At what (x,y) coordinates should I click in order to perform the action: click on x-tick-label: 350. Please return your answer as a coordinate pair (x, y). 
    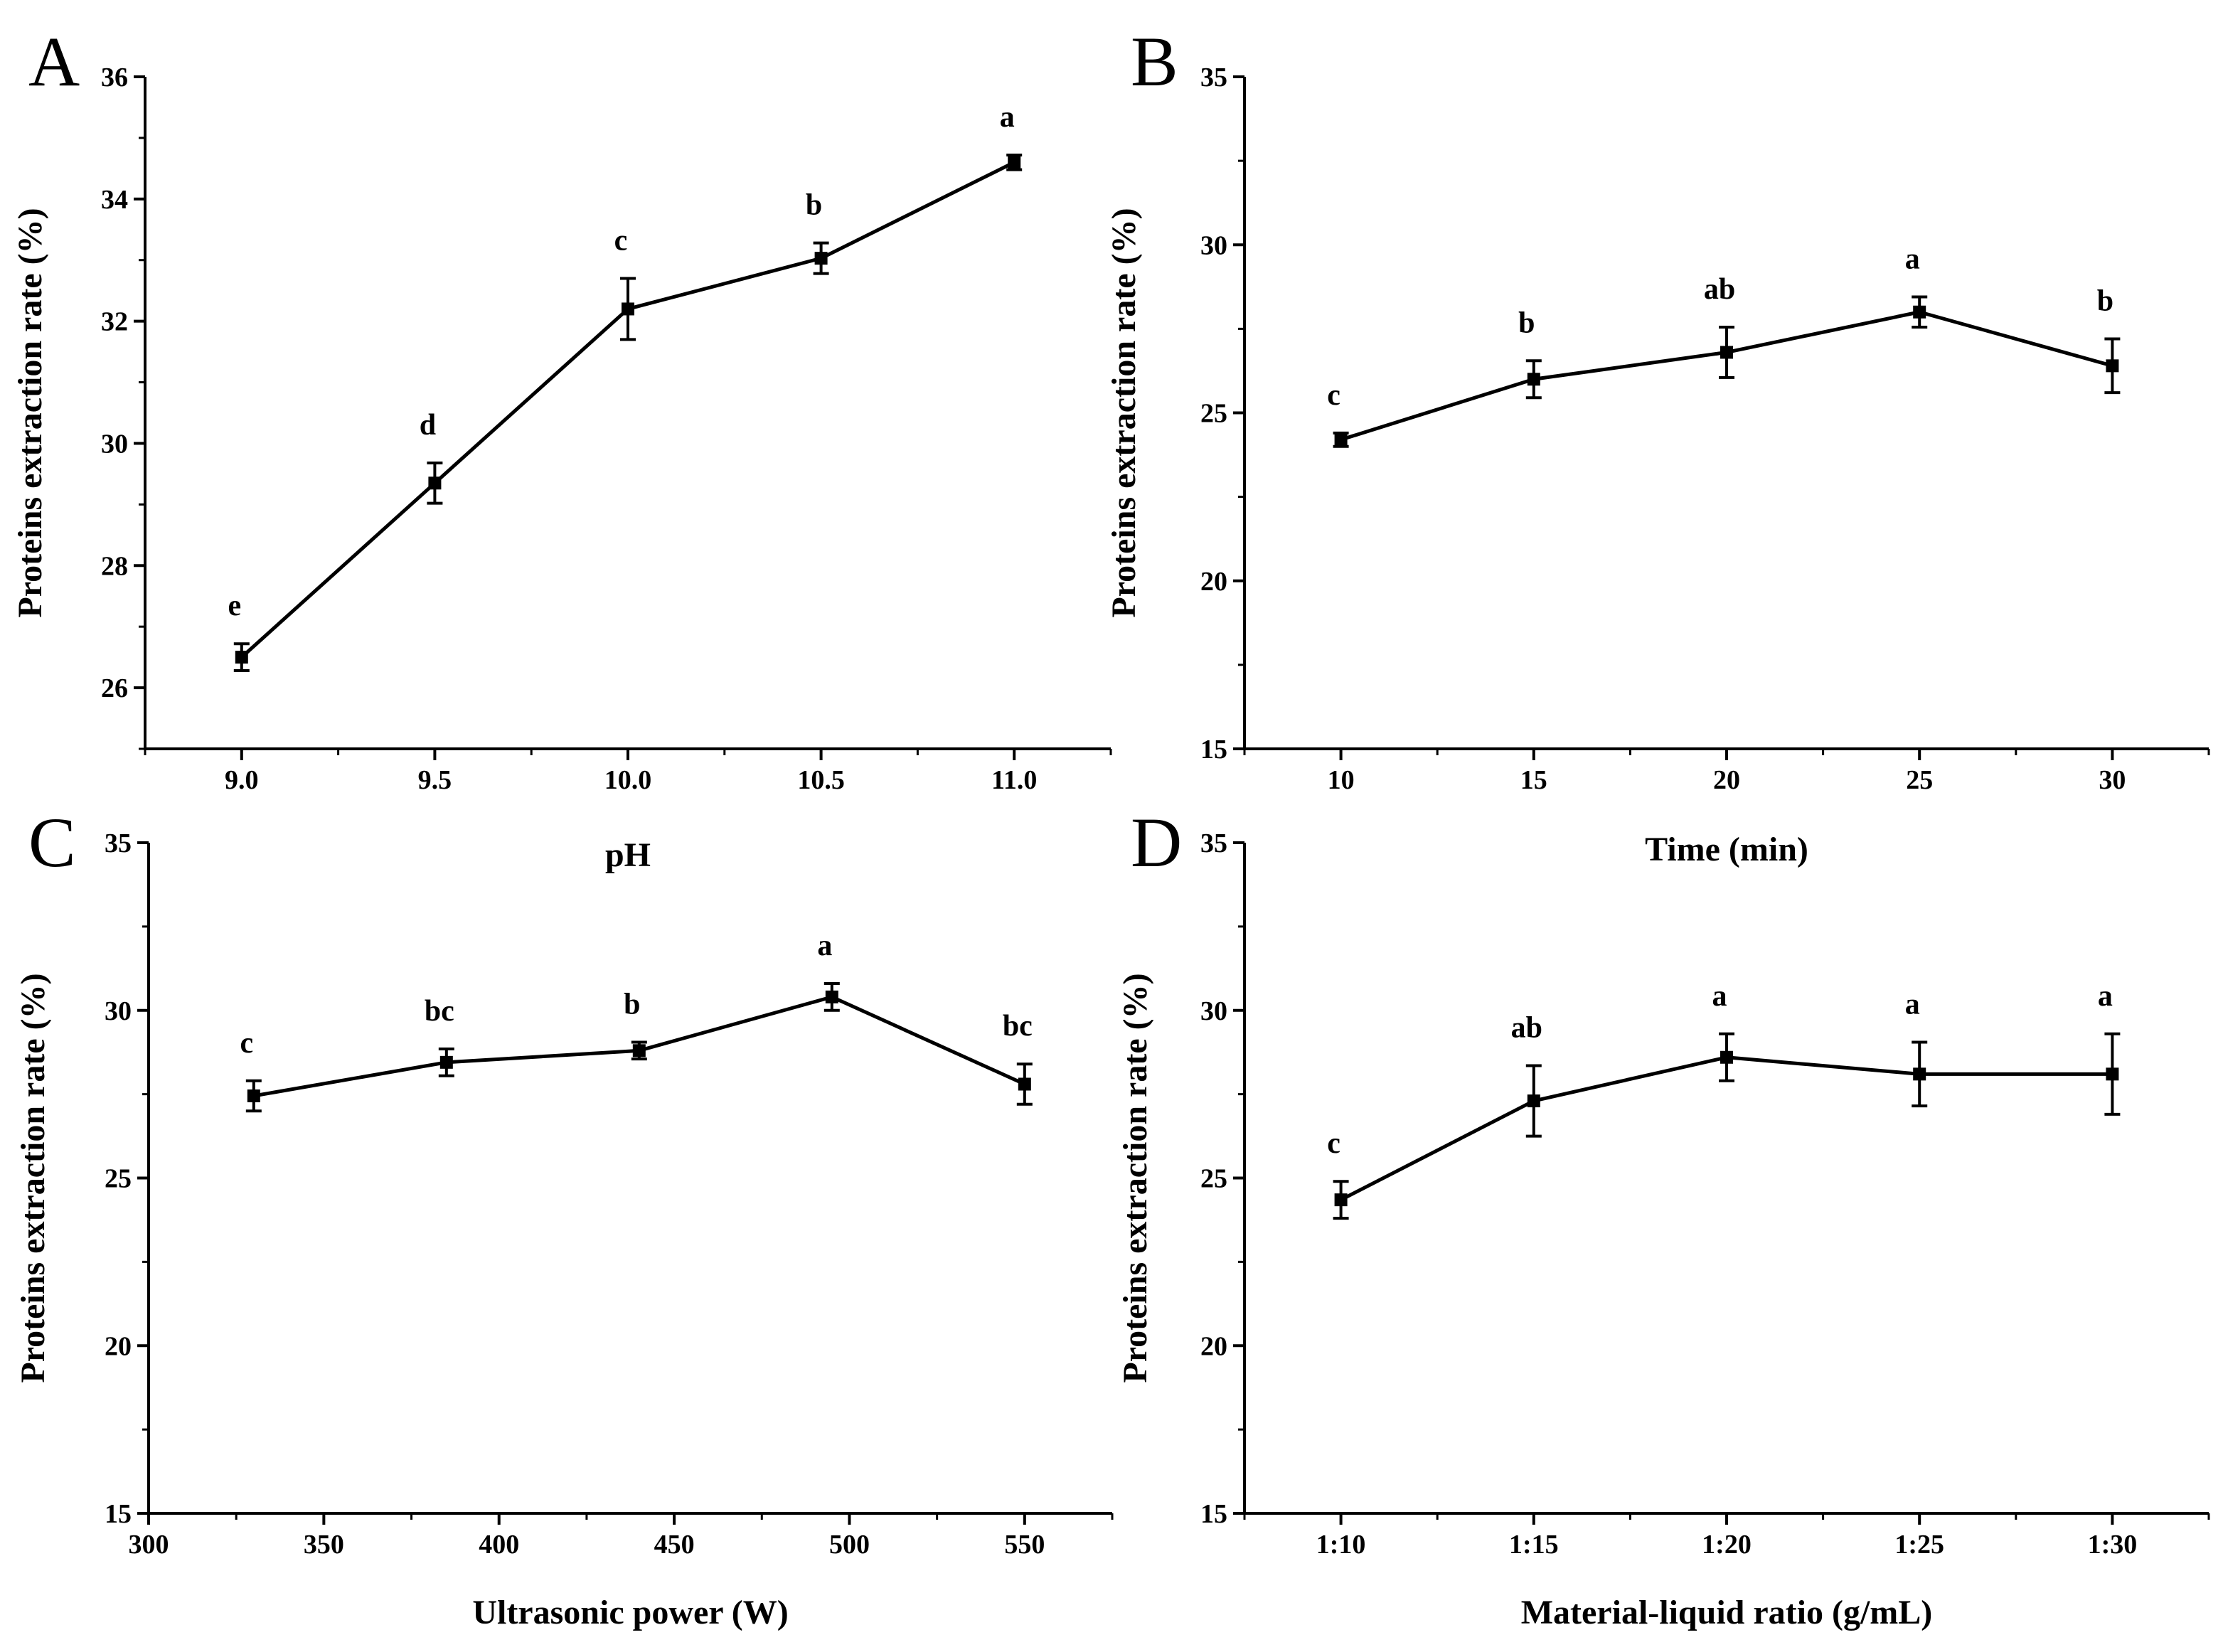
    Looking at the image, I should click on (324, 1545).